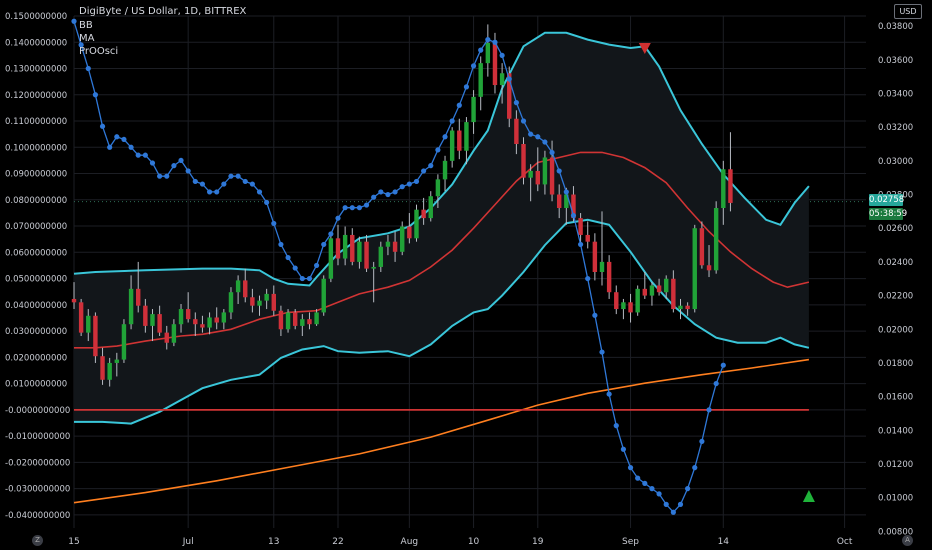  I want to click on left-axis-tick: 0.1000000000, so click(36, 148).